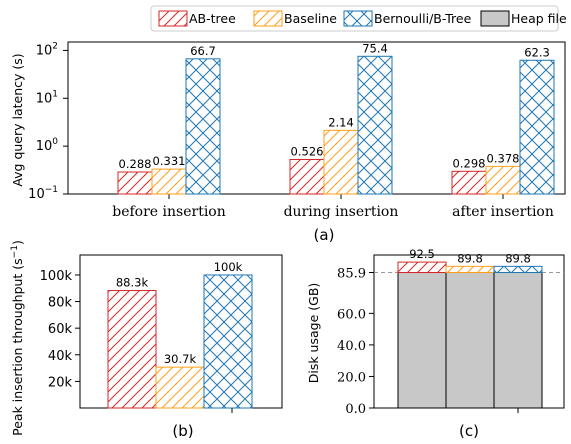  What do you see at coordinates (423, 18) in the screenshot?
I see `legend-label-bernoulli: Bernoulli/B-Tree` at bounding box center [423, 18].